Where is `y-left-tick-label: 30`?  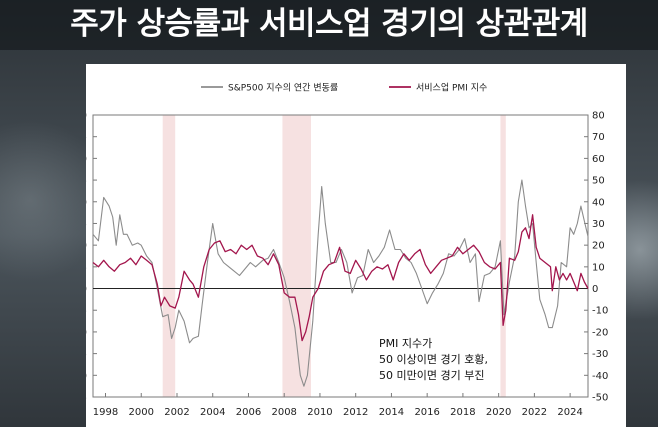 y-left-tick-label: 30 is located at coordinates (86, 376).